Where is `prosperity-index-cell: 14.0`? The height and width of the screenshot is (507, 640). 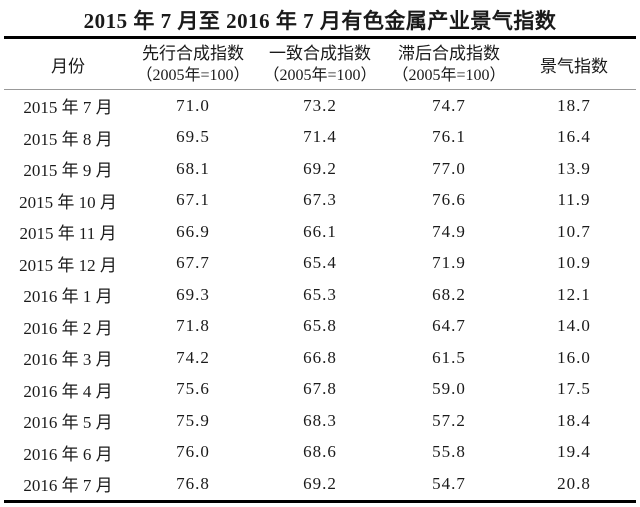
prosperity-index-cell: 14.0 is located at coordinates (574, 326).